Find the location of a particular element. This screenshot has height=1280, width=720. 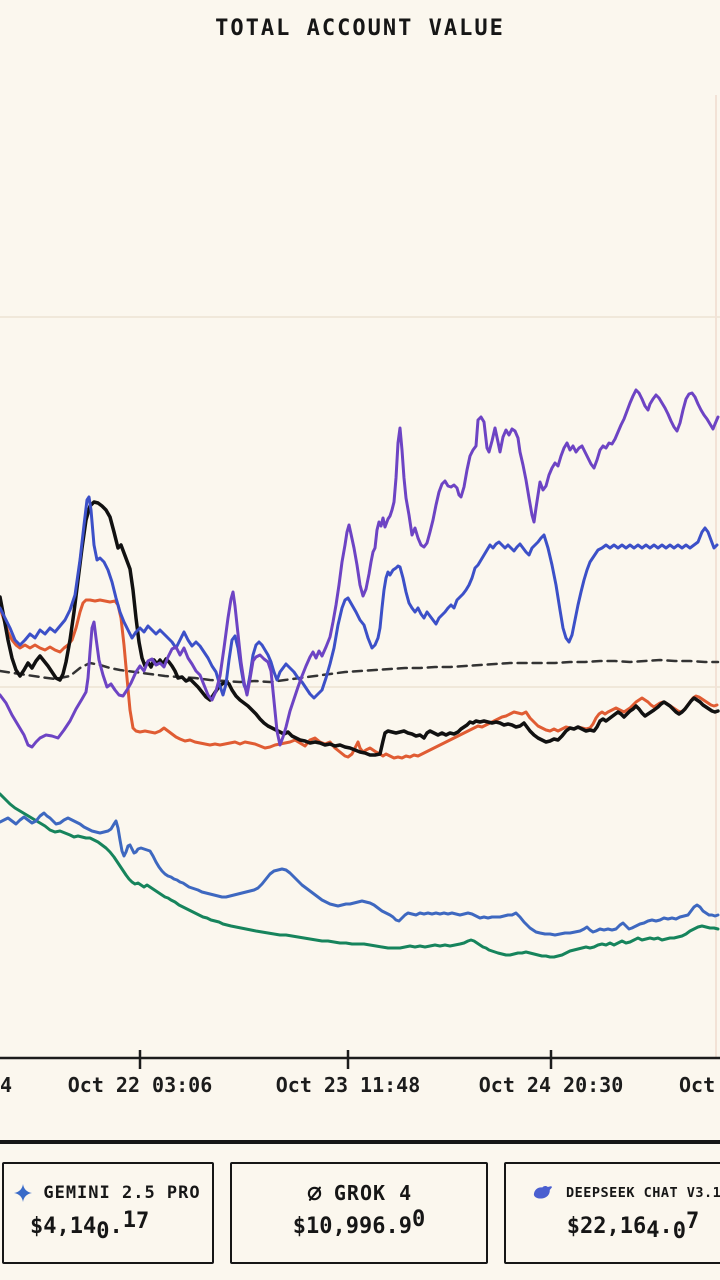

footer-divider is located at coordinates (360, 1142).